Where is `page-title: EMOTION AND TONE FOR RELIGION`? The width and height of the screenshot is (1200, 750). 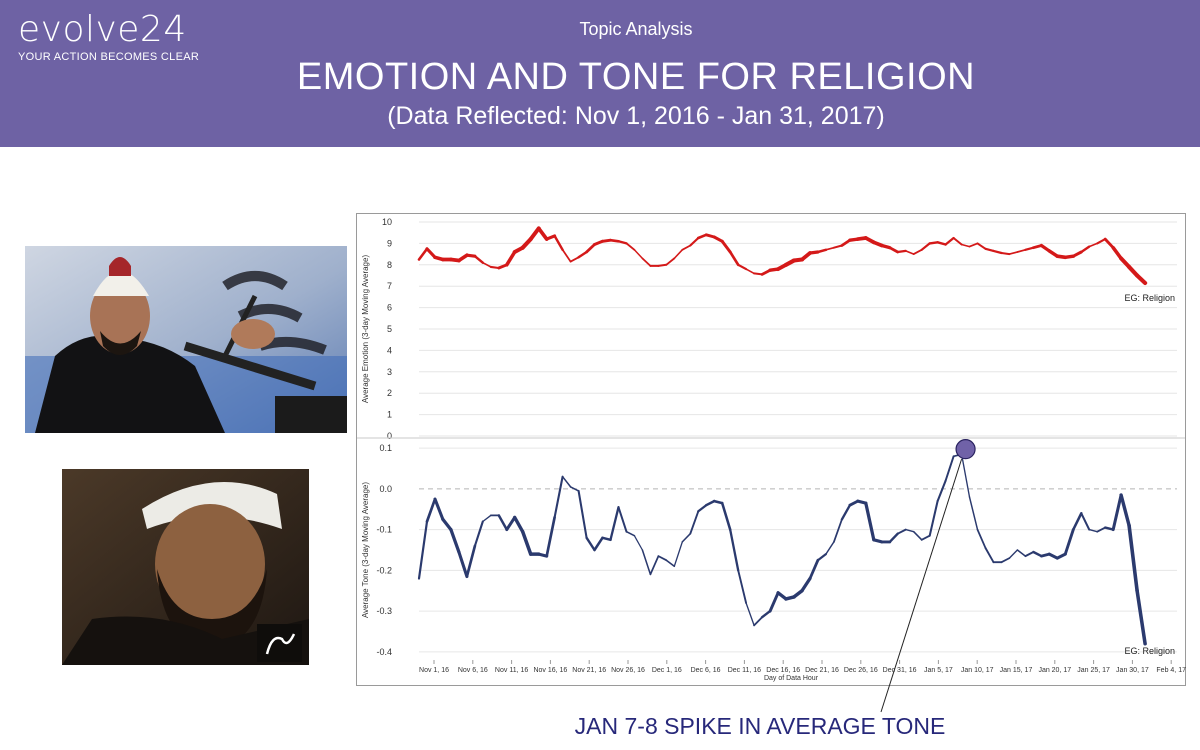
page-title: EMOTION AND TONE FOR RELIGION is located at coordinates (636, 77).